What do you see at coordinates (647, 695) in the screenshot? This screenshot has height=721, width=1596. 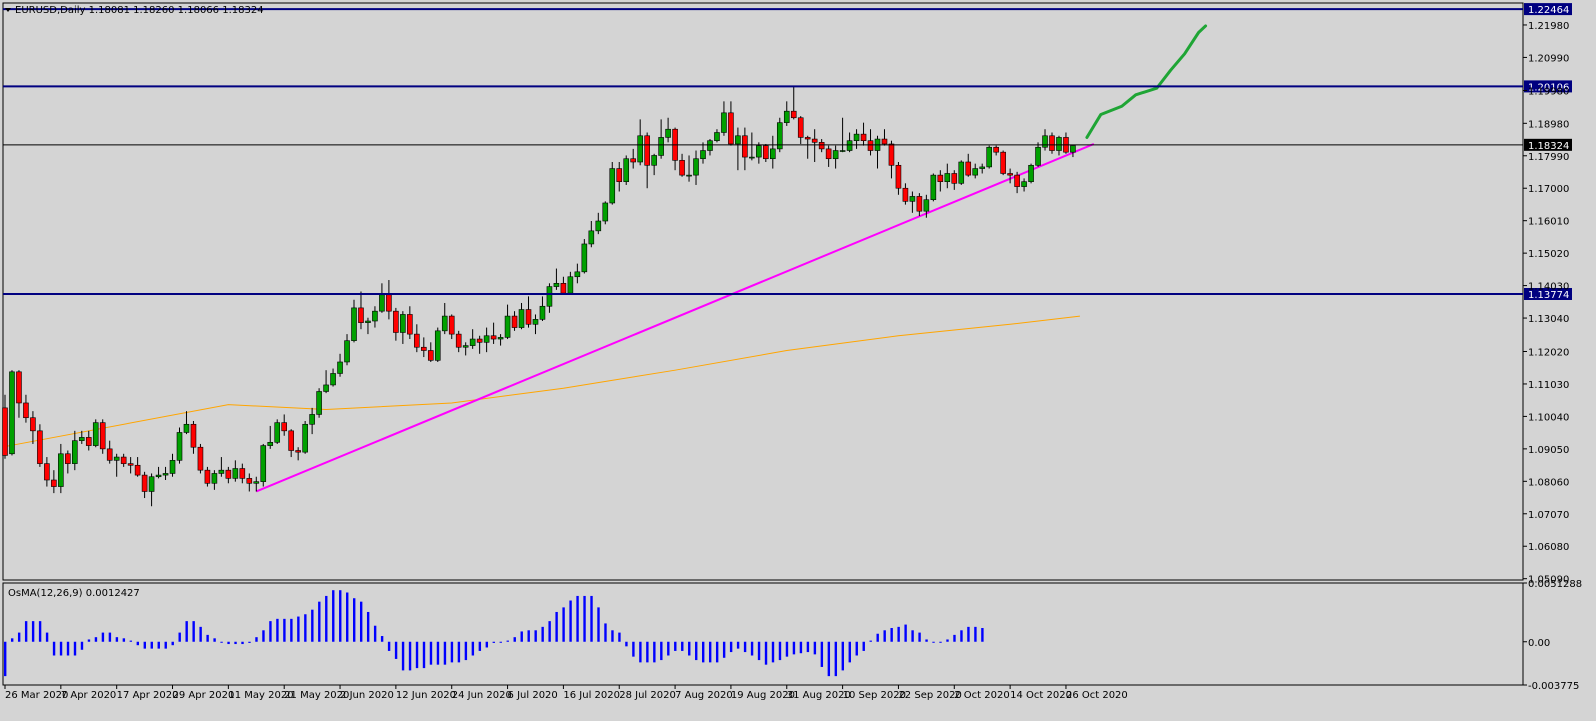 I see `x-tick-label: 28 Jul 2020` at bounding box center [647, 695].